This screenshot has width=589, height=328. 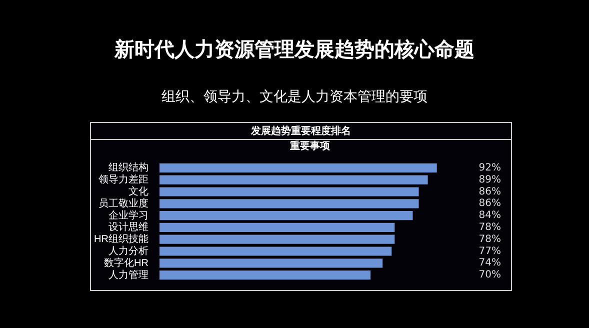 I want to click on y-tick-label: 文化, so click(x=138, y=192).